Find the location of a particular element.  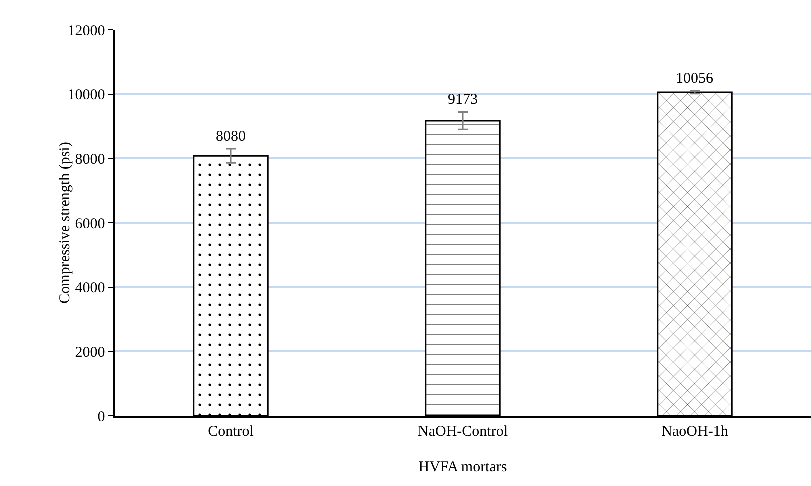

y-tick-label: 0 is located at coordinates (102, 417).